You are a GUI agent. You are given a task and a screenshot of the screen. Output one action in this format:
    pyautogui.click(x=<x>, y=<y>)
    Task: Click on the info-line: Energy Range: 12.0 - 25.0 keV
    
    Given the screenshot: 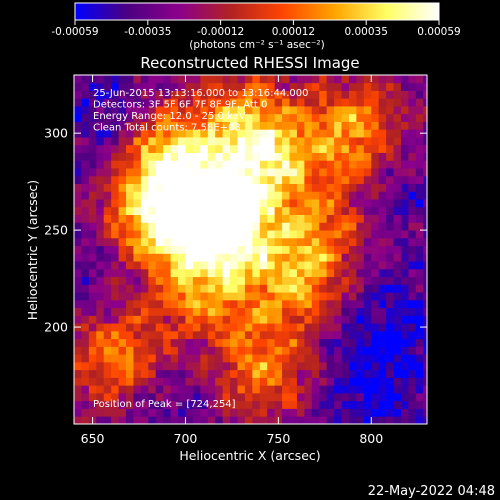 What is the action you would take?
    pyautogui.click(x=169, y=116)
    